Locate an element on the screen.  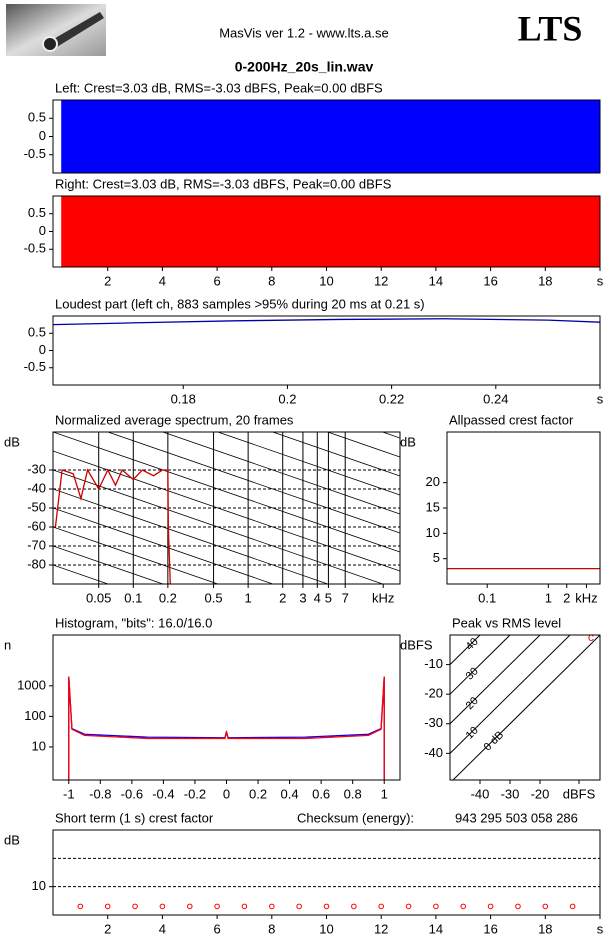
x-tick-label: 0 is located at coordinates (226, 793).